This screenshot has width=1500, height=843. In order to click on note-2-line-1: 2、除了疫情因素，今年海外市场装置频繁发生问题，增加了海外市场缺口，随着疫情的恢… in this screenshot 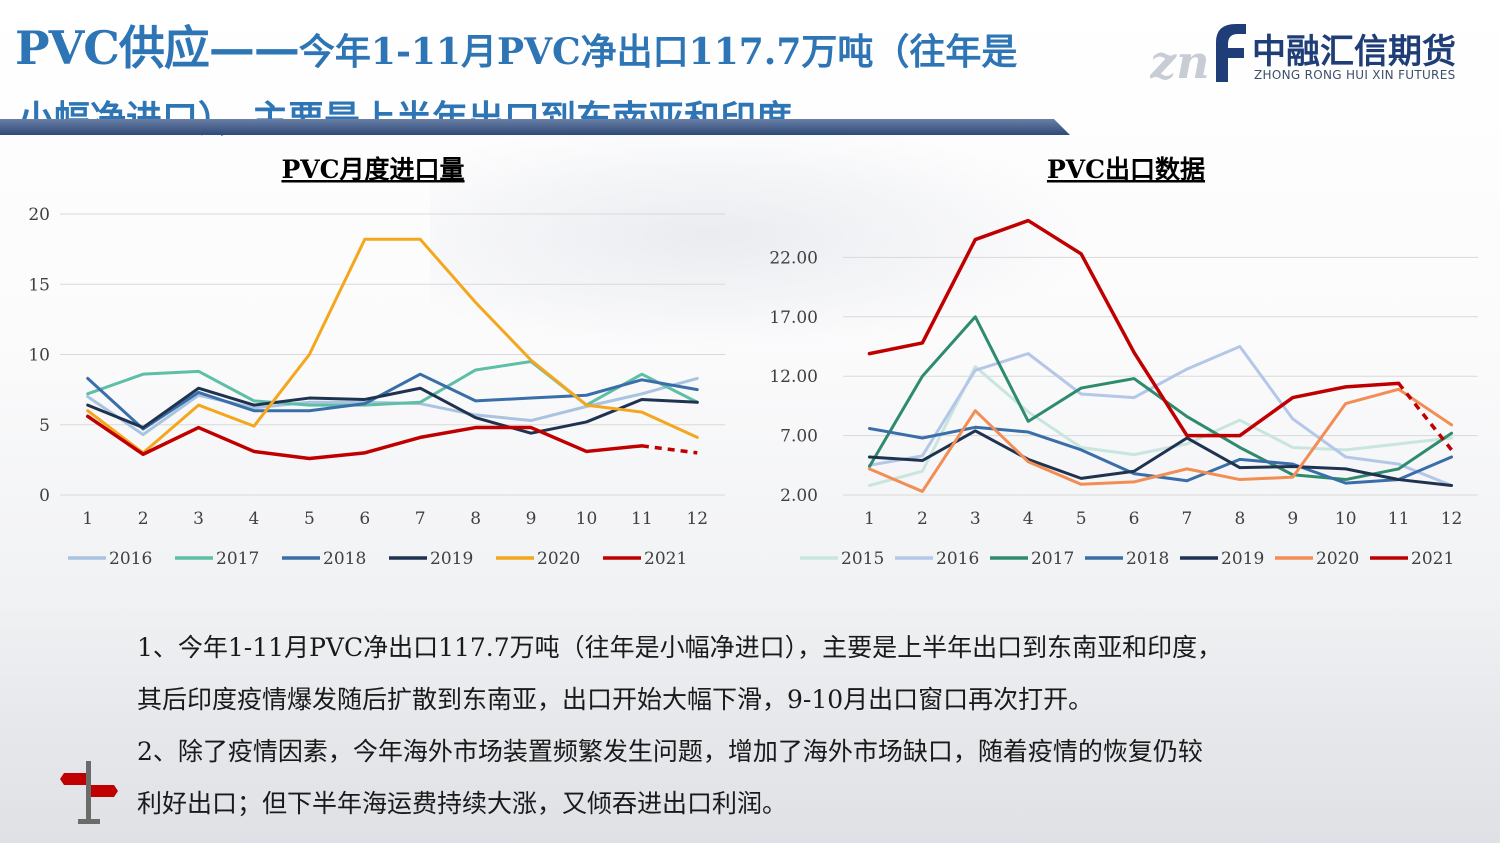, I will do `click(670, 751)`.